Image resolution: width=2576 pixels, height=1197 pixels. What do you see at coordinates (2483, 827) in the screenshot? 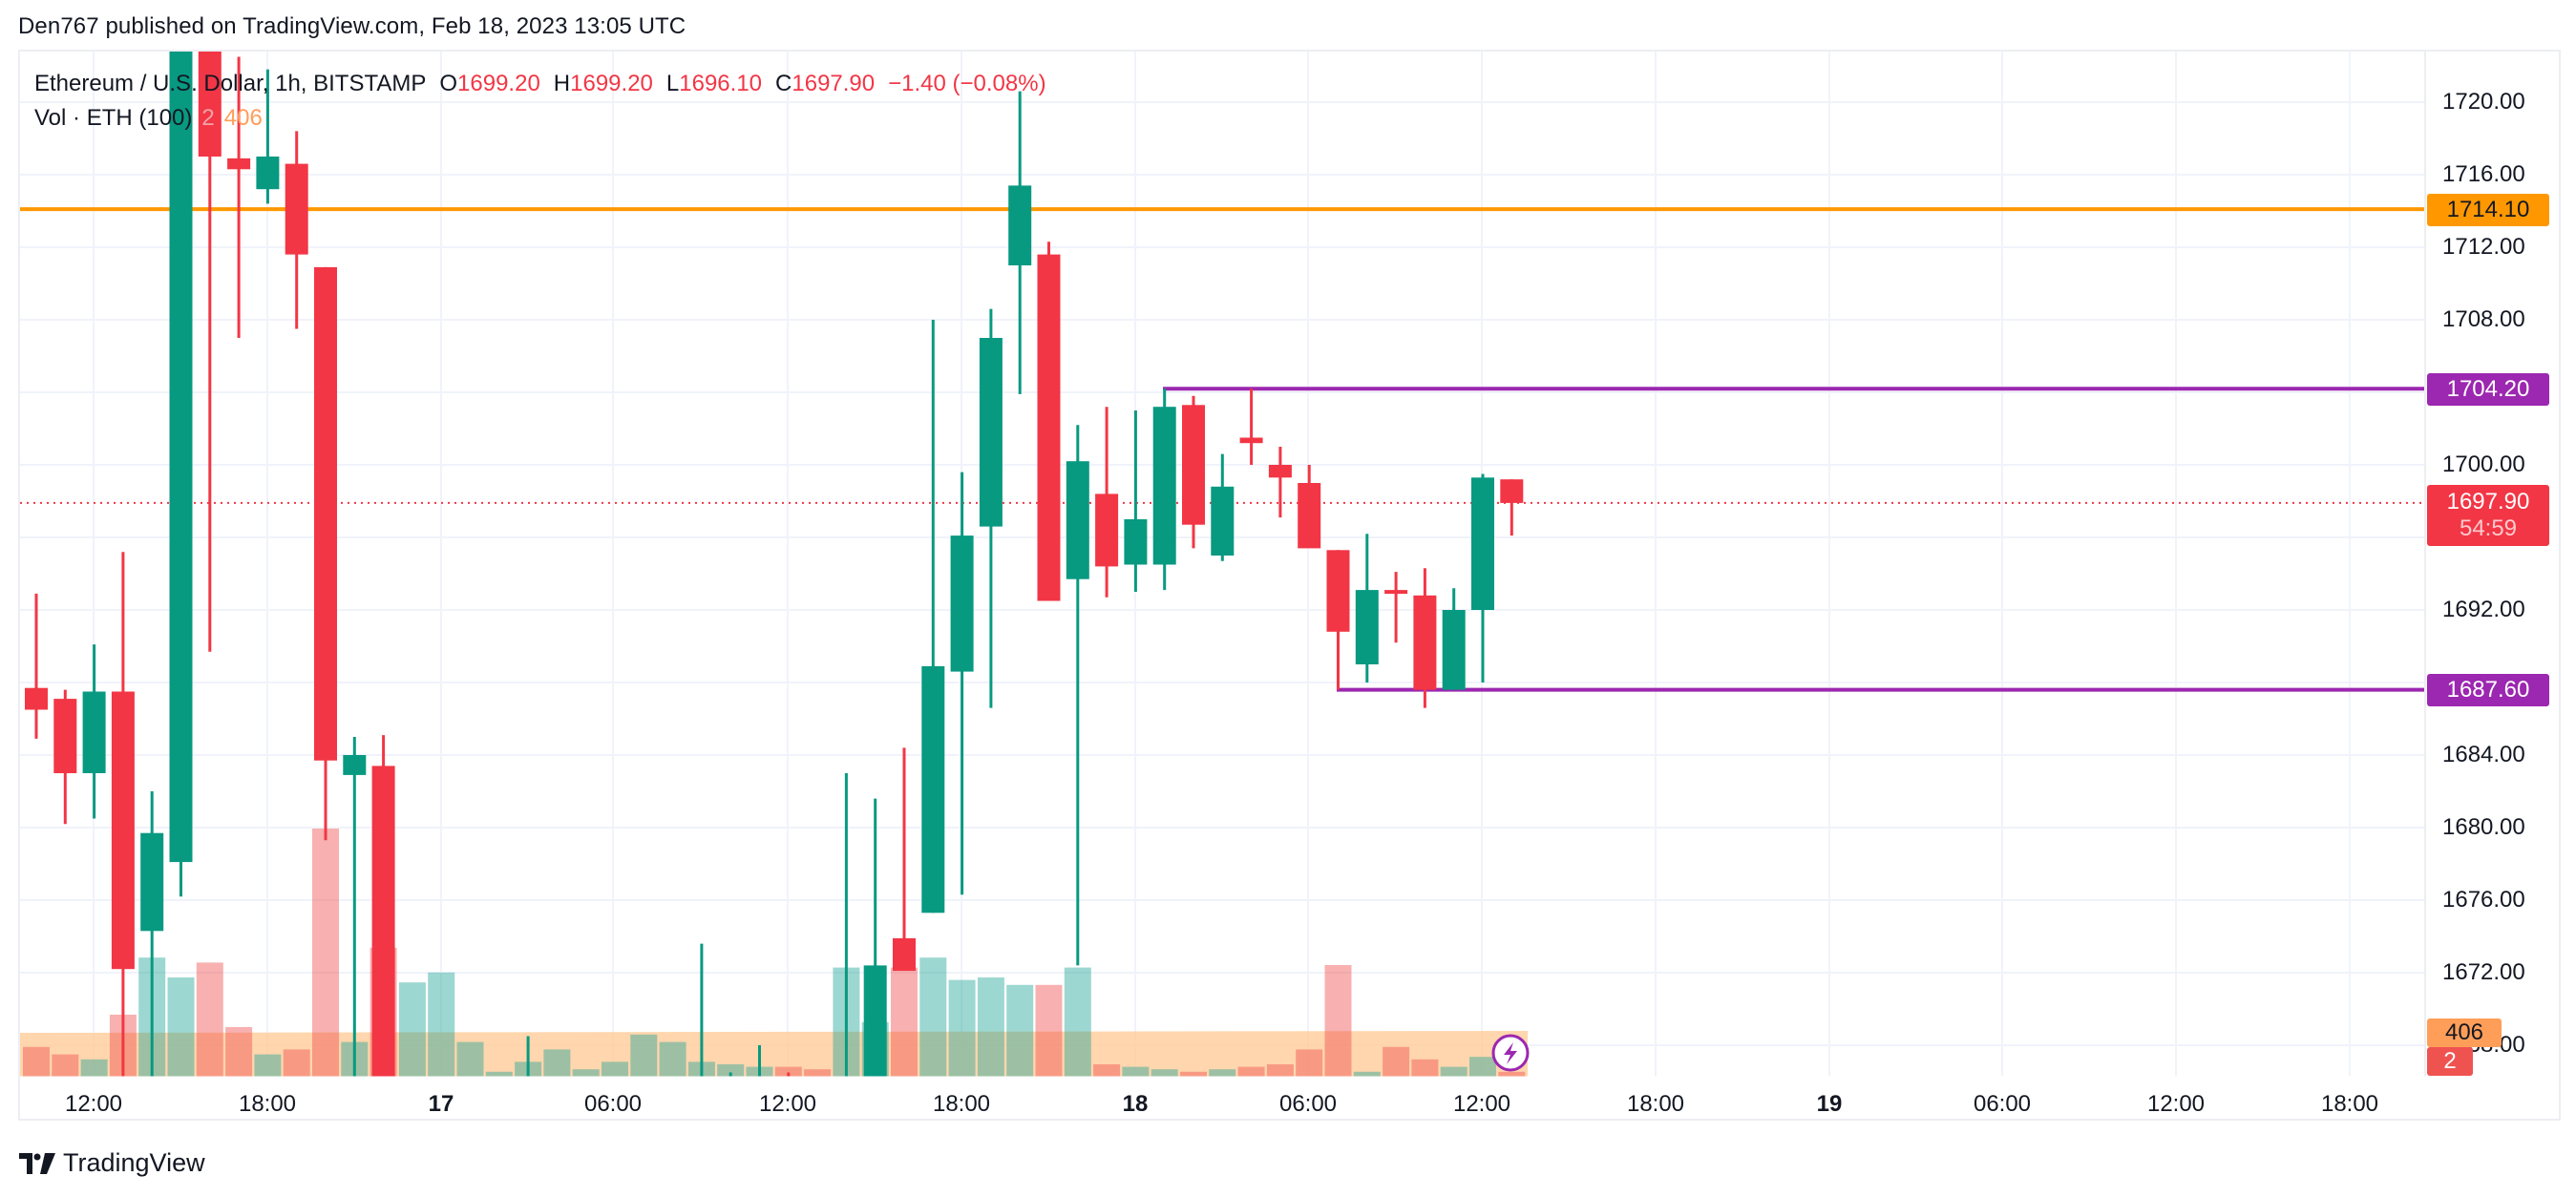
I see `price-tick: 1680.00` at bounding box center [2483, 827].